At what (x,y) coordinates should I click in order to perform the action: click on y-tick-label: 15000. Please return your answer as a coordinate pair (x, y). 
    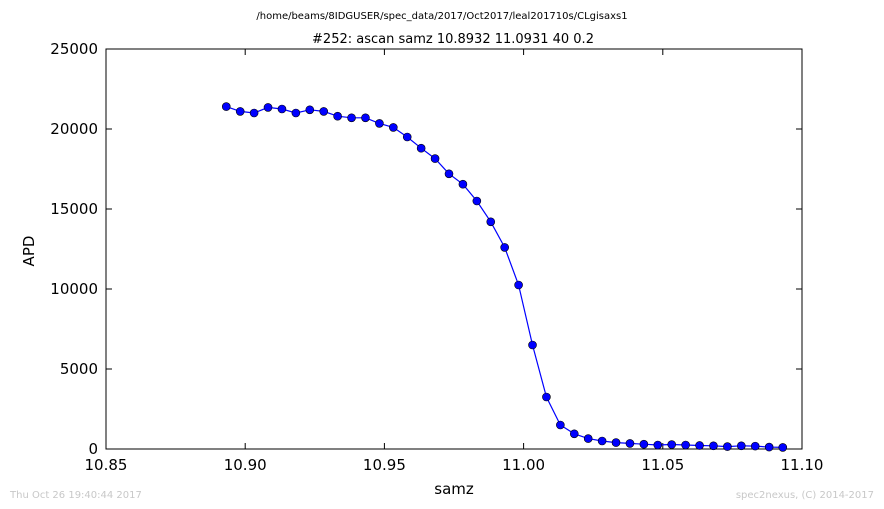
    Looking at the image, I should click on (74, 209).